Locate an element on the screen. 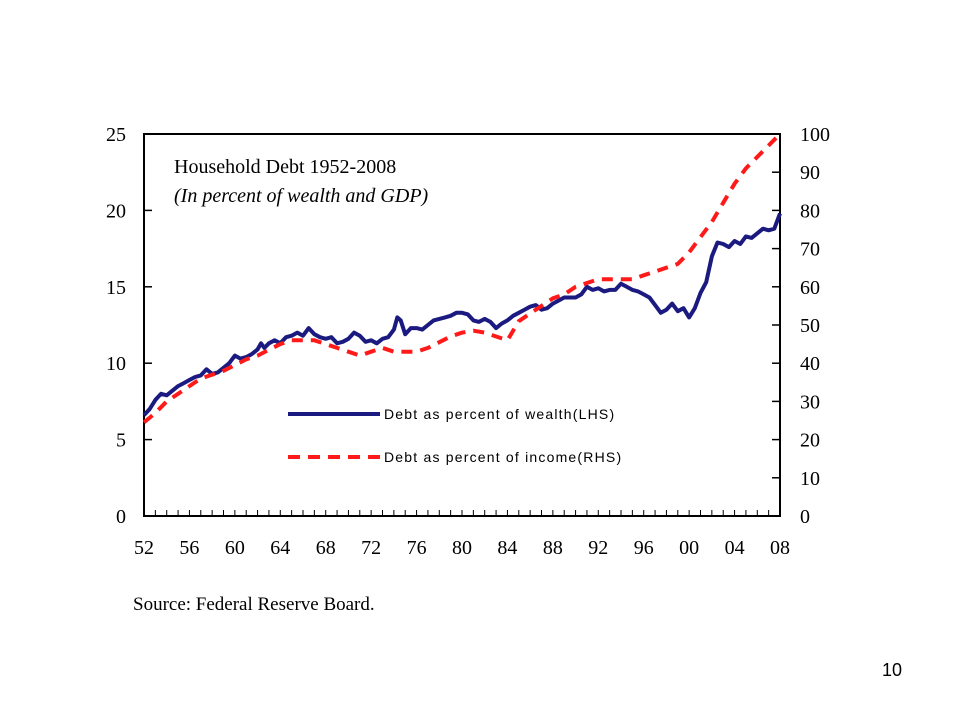 The image size is (960, 720). x-tick-label: 04 is located at coordinates (735, 548).